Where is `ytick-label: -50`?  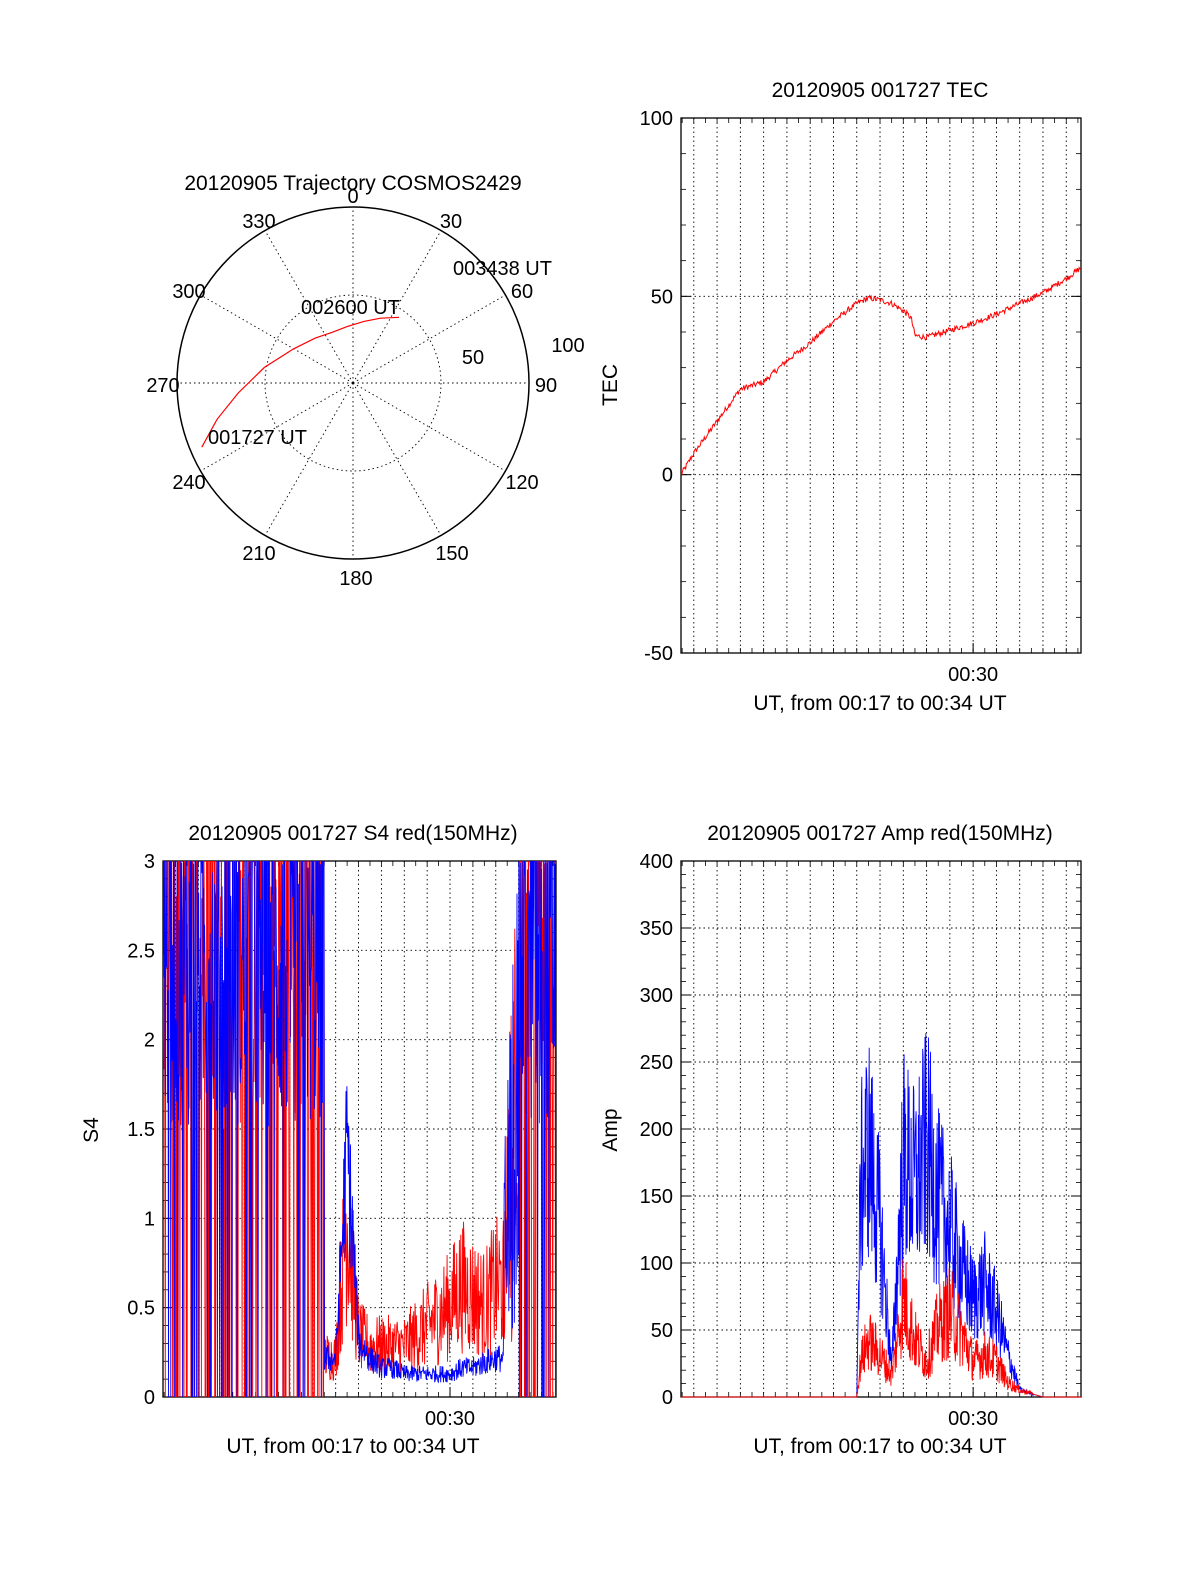
ytick-label: -50 is located at coordinates (658, 654).